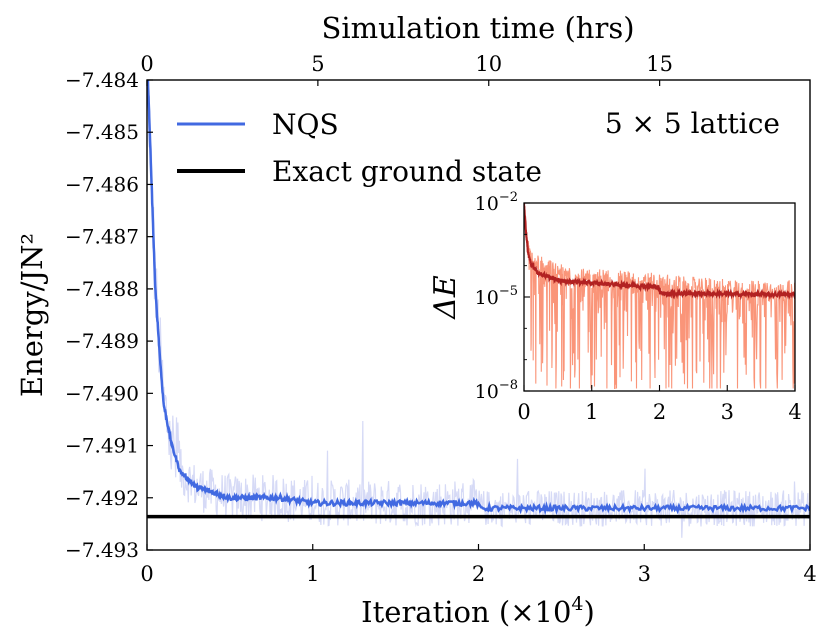 The image size is (830, 642). What do you see at coordinates (146, 574) in the screenshot?
I see `x-tick-label: 0` at bounding box center [146, 574].